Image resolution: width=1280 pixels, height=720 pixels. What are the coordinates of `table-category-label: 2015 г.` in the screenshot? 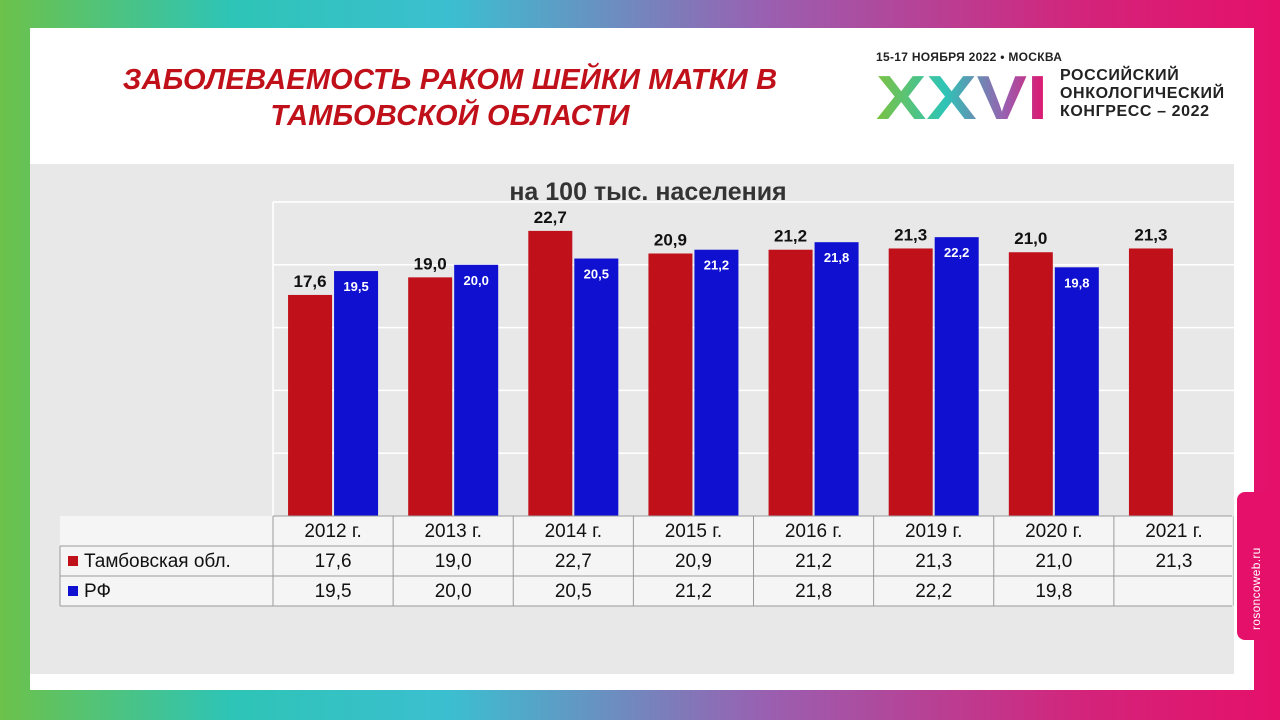 It's located at (693, 531).